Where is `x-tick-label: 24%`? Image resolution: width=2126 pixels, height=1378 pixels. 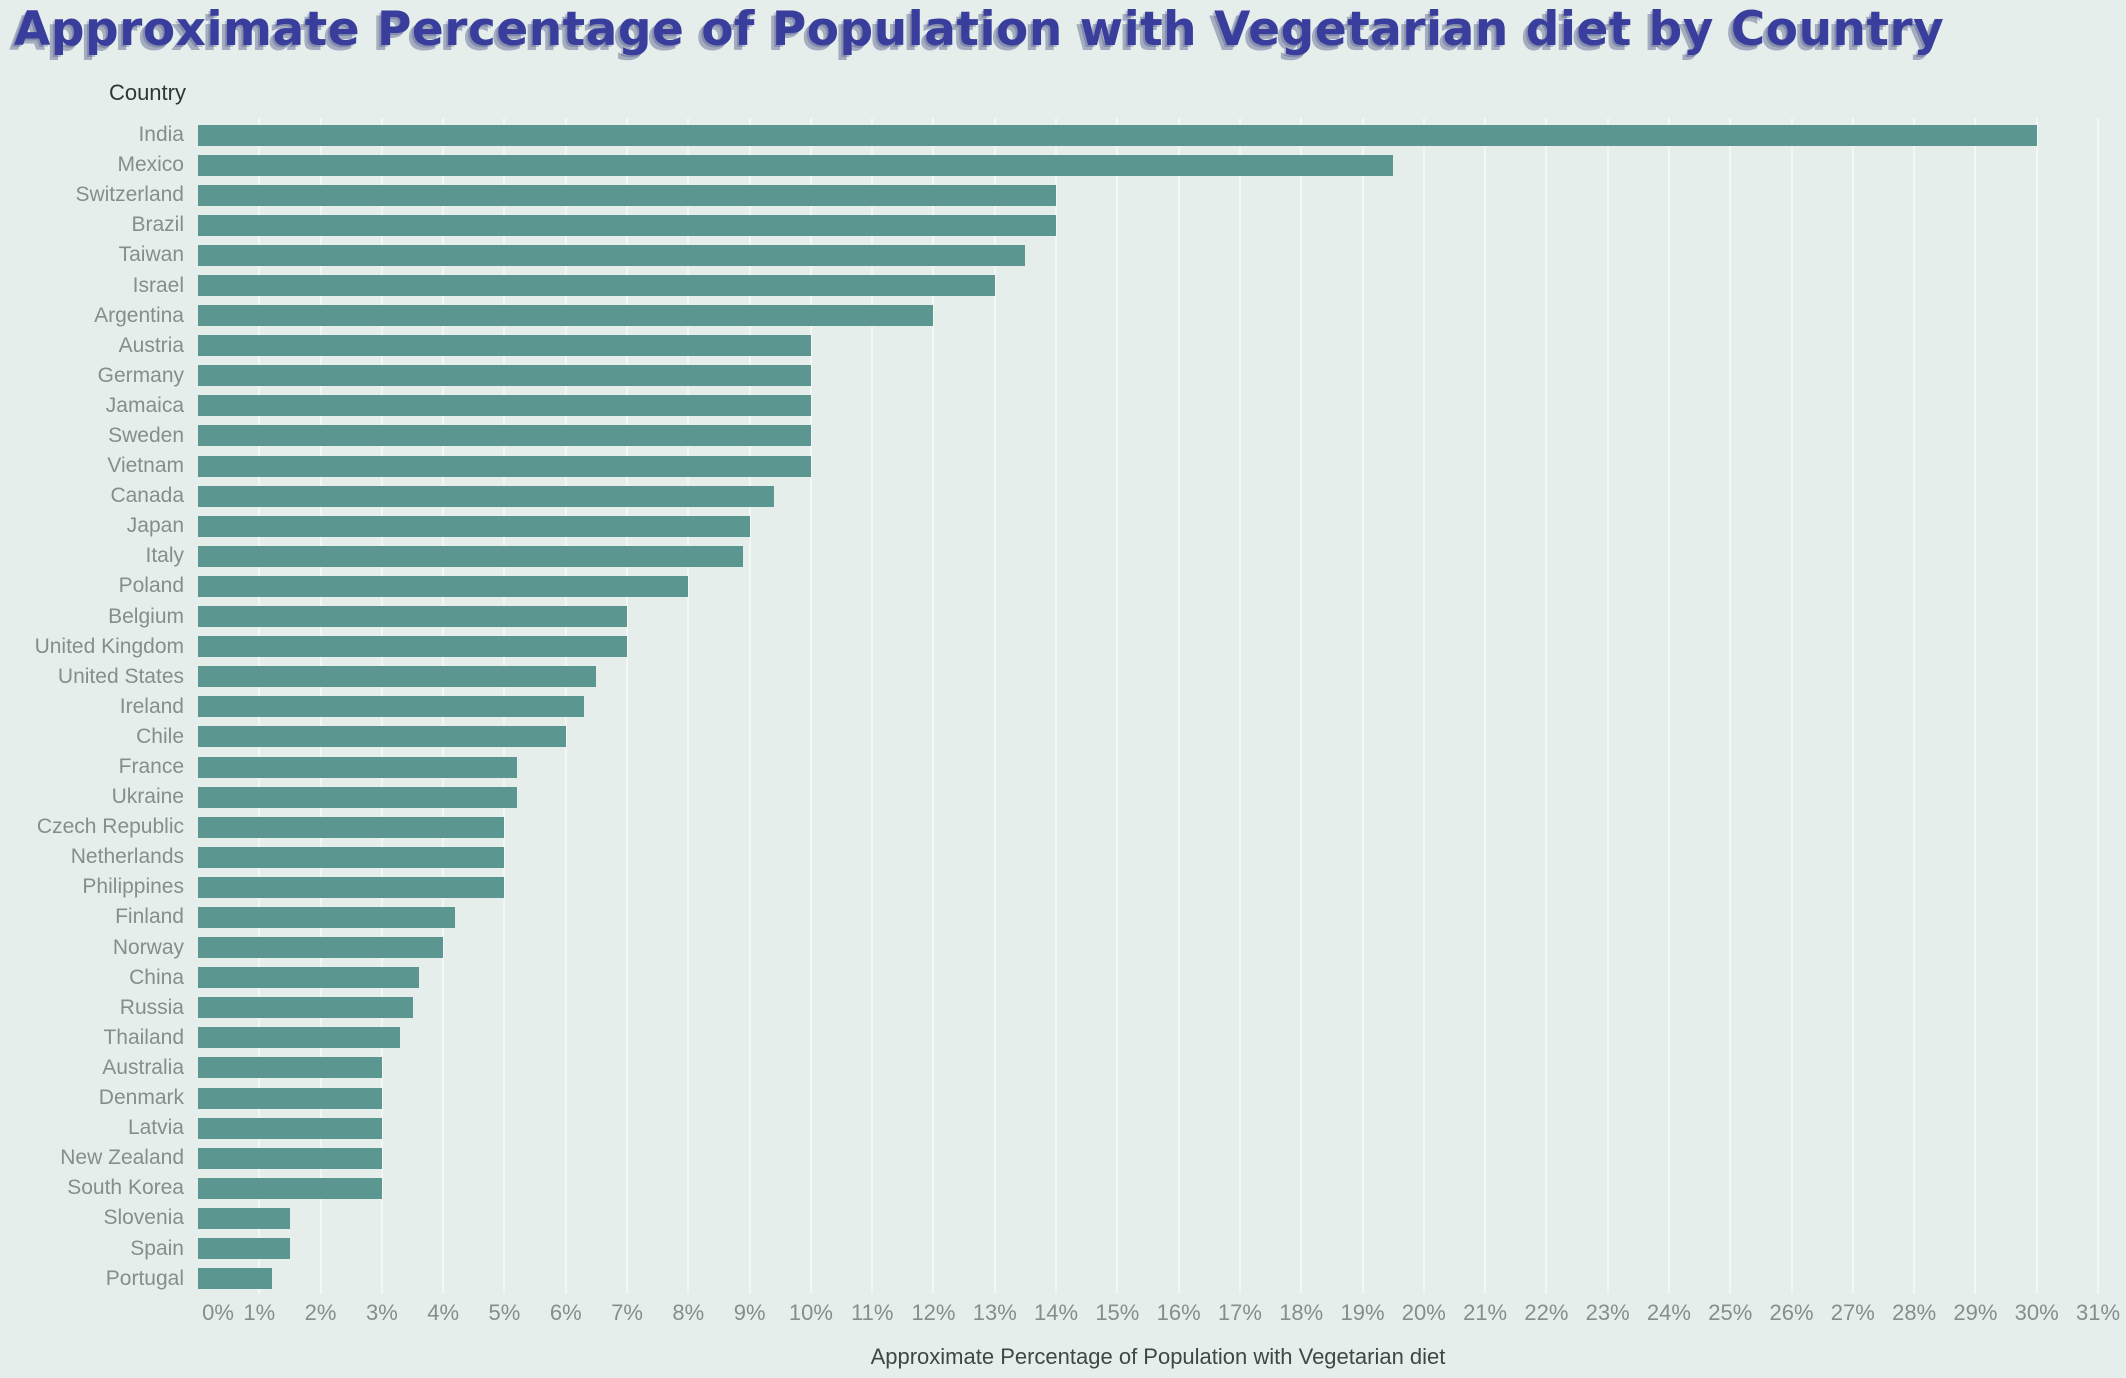
x-tick-label: 24% is located at coordinates (1668, 1312).